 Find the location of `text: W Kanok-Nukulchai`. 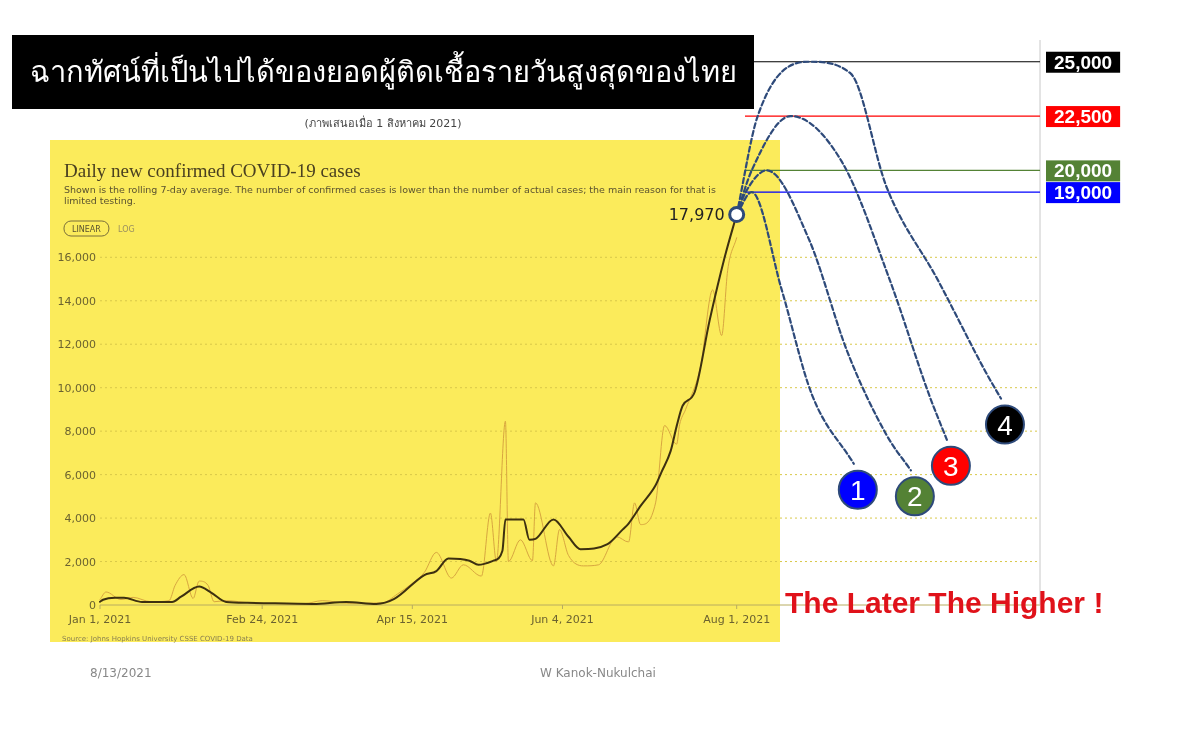

text: W Kanok-Nukulchai is located at coordinates (598, 673).